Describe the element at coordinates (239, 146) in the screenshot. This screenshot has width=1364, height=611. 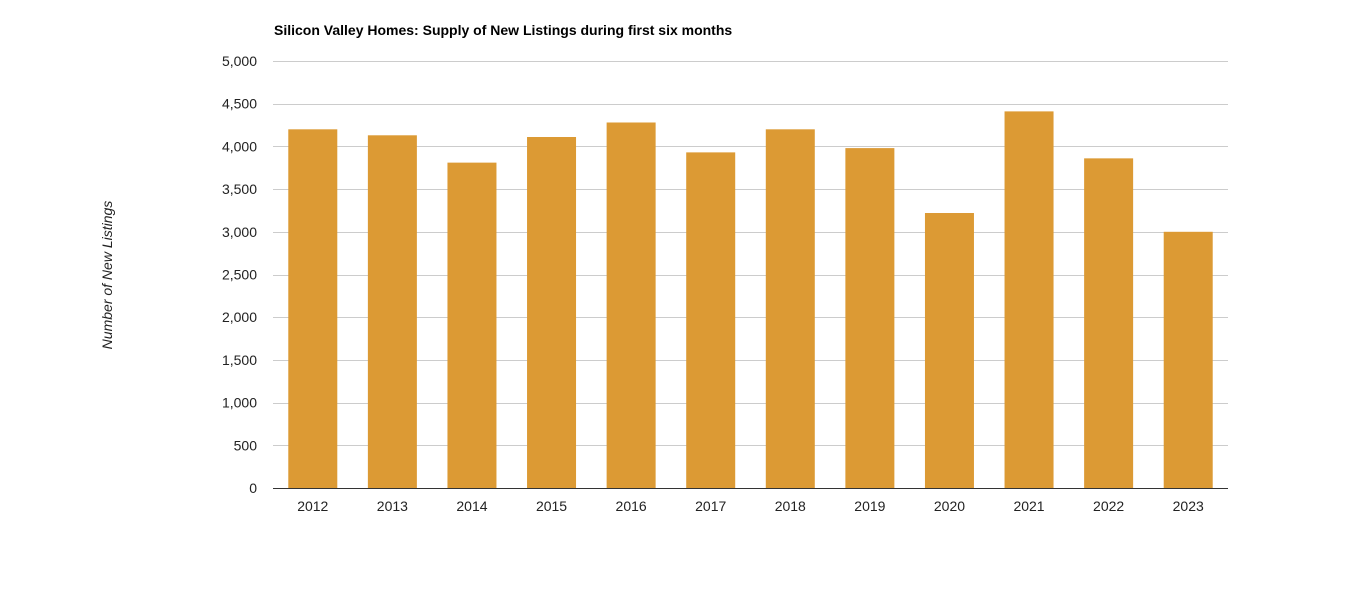
I see `y-tick-label: 4,000` at that location.